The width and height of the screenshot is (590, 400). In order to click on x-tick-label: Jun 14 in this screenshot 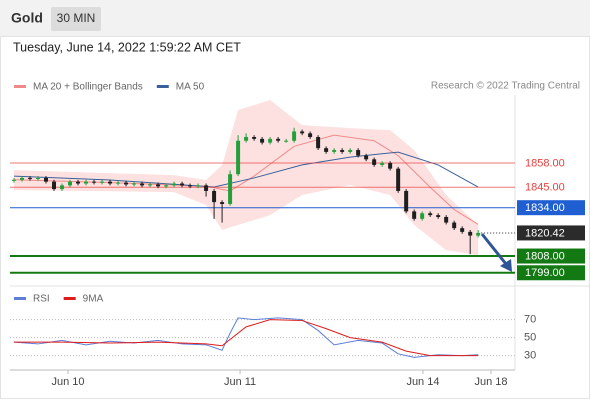, I will do `click(422, 382)`.